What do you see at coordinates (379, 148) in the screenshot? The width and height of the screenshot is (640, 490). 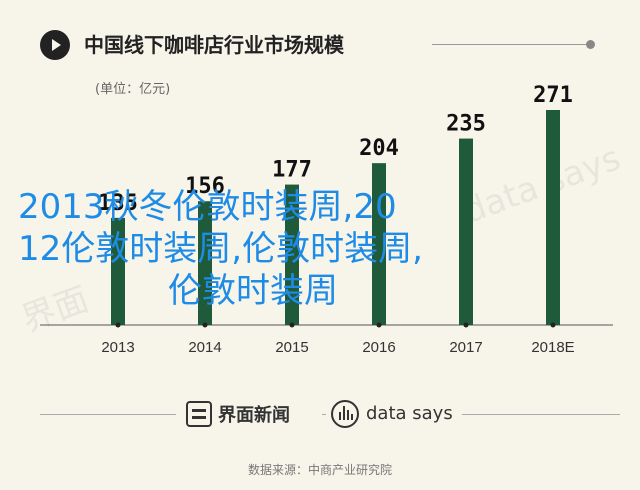 I see `value-label-2016: 204` at bounding box center [379, 148].